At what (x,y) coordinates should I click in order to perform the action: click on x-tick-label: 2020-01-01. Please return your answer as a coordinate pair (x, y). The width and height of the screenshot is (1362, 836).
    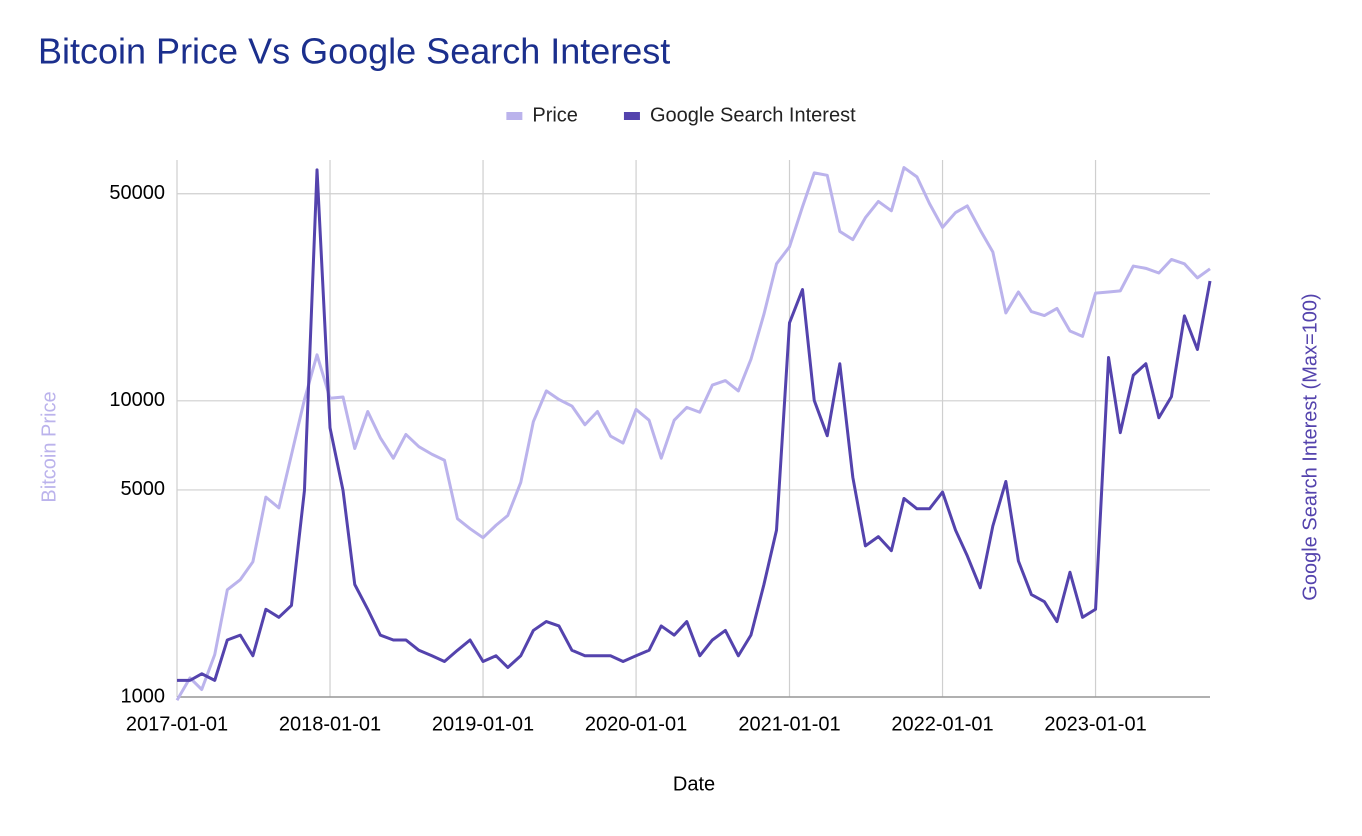
    Looking at the image, I should click on (636, 724).